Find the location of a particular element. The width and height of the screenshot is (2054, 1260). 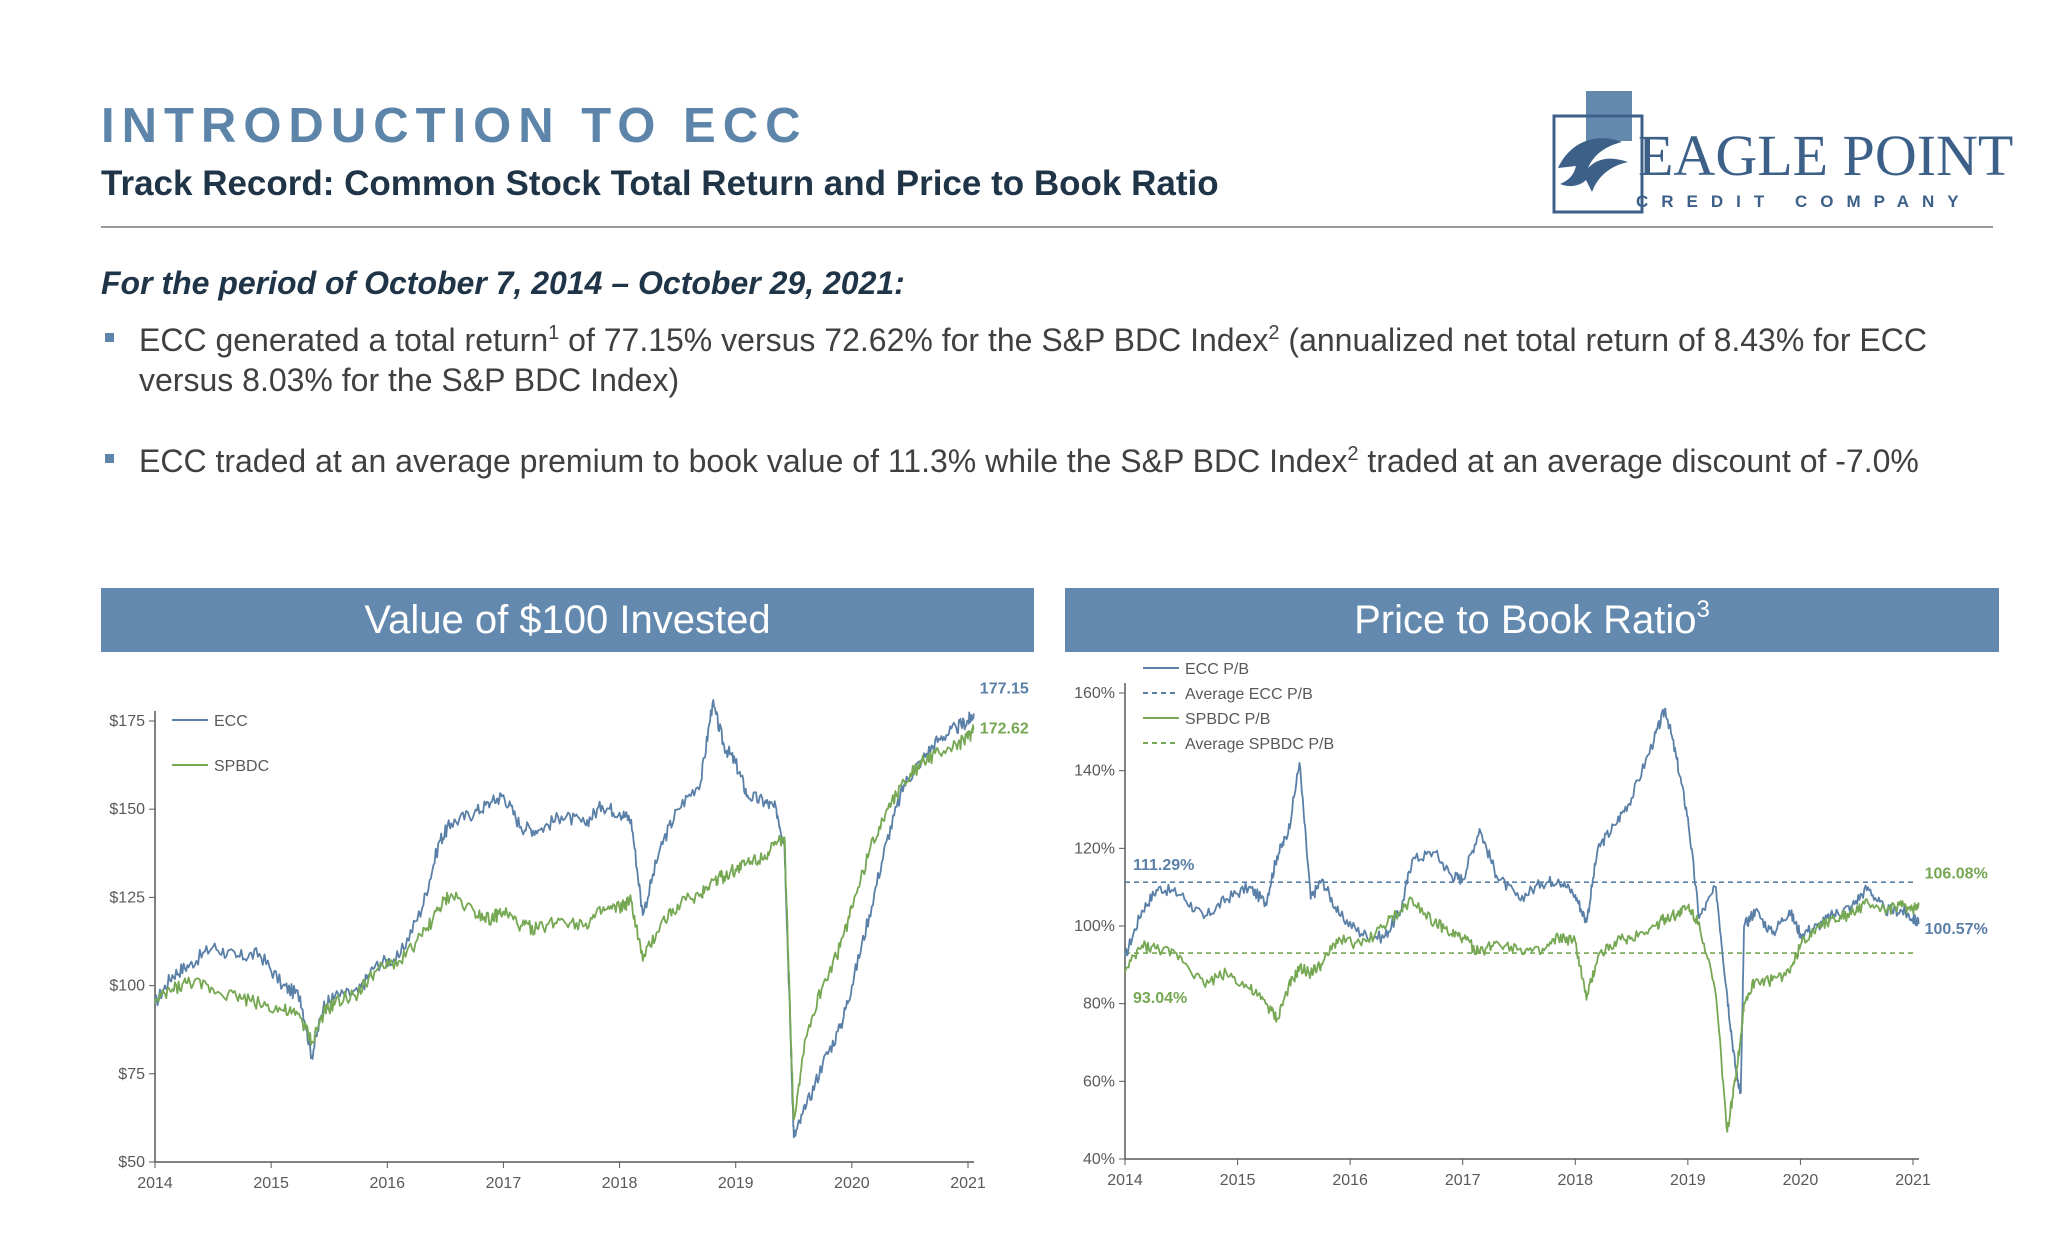

footnote-marker: 3 is located at coordinates (1703, 609).